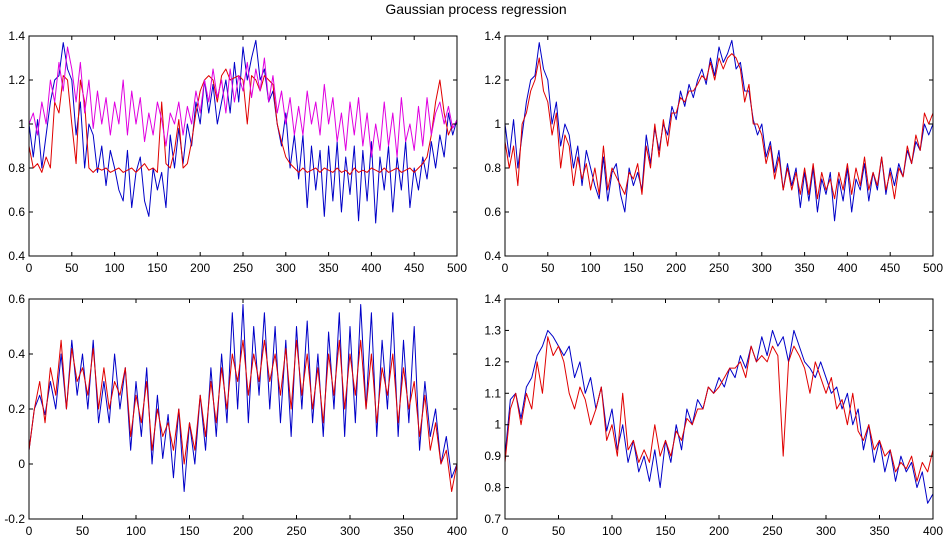  What do you see at coordinates (476, 9) in the screenshot?
I see `figure-title: Gaussian process regression` at bounding box center [476, 9].